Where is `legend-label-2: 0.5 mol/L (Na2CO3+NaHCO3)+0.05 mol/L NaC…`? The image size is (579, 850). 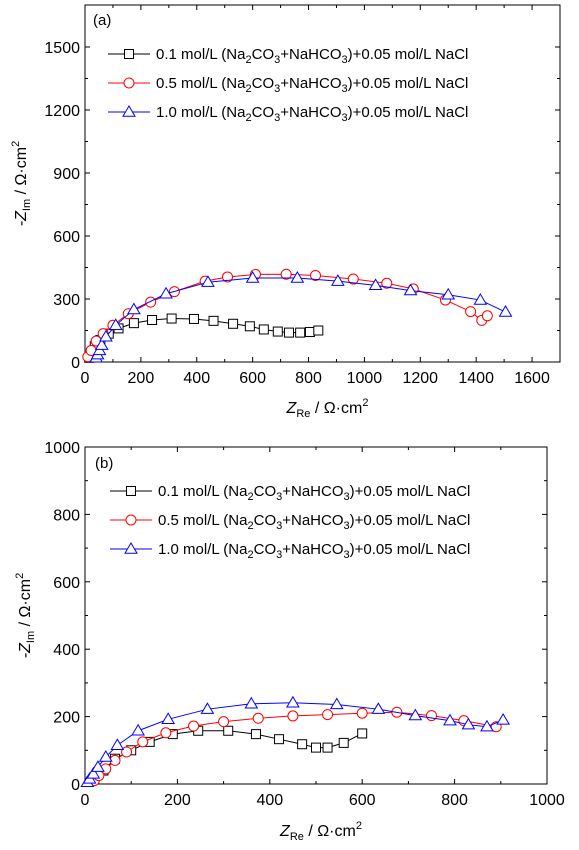
legend-label-2: 0.5 mol/L (Na2CO3+NaHCO3)+0.05 mol/L NaC… is located at coordinates (314, 522).